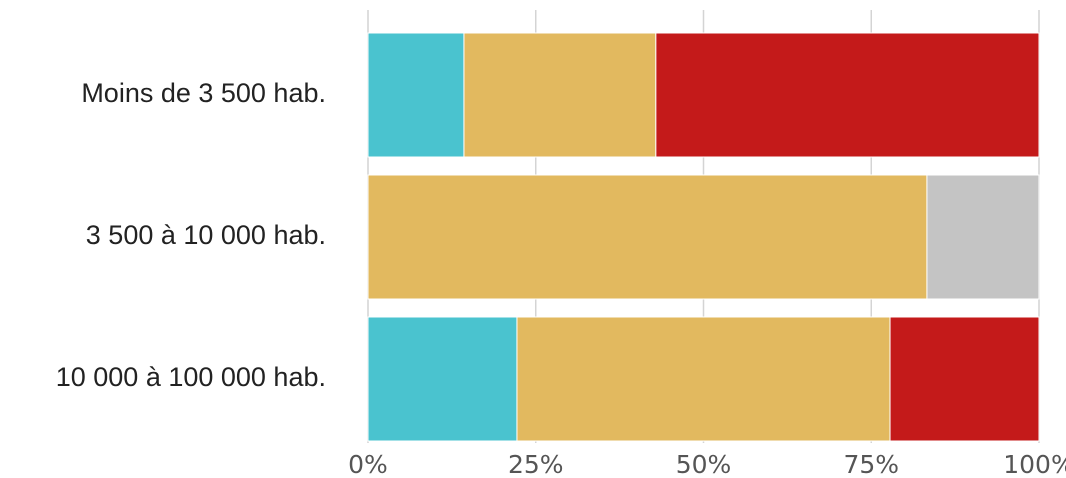  Describe the element at coordinates (368, 464) in the screenshot. I see `x-tick-label-0: 0%` at that location.